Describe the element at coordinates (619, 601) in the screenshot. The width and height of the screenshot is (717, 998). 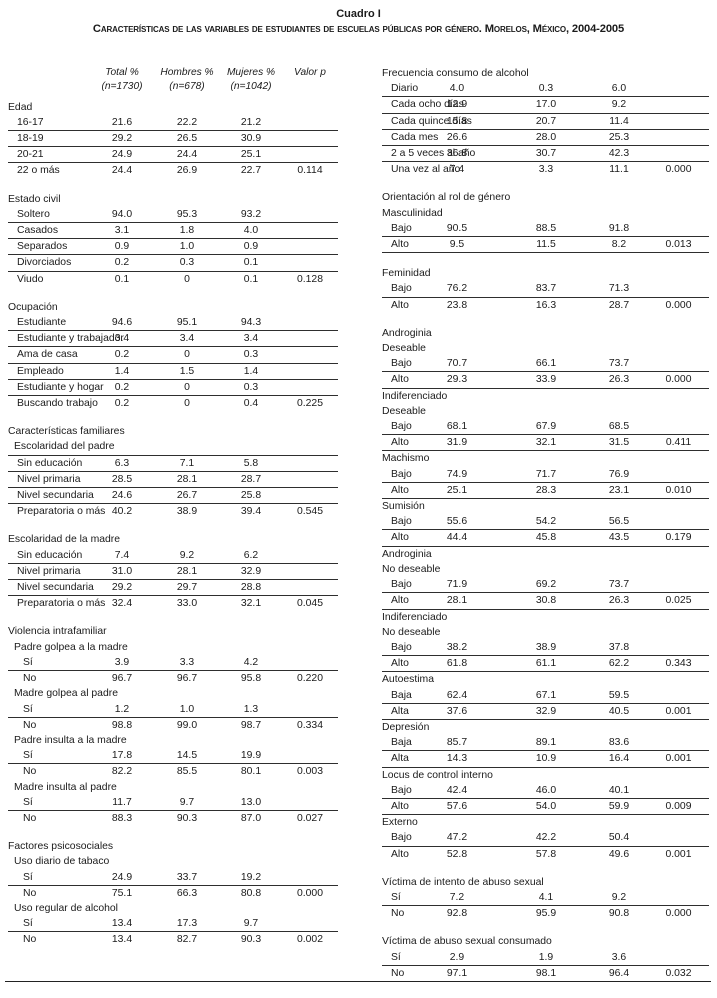
I see `cell-value: 26.3` at that location.